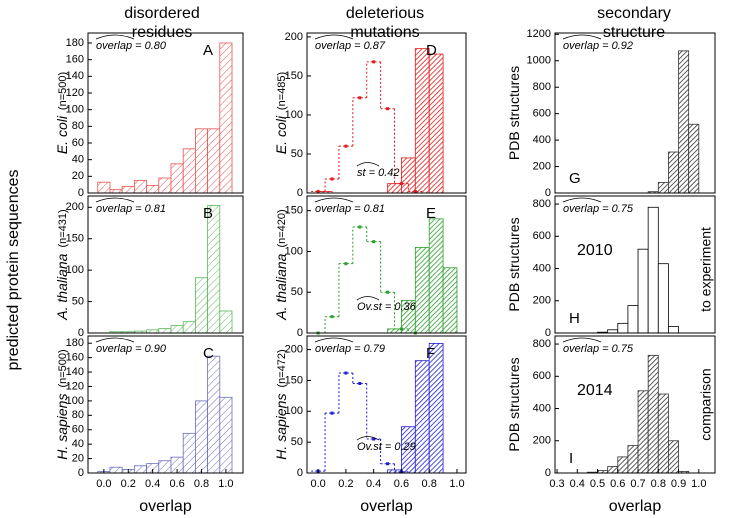 This screenshot has width=738, height=518. I want to click on species: E. coli, so click(62, 134).